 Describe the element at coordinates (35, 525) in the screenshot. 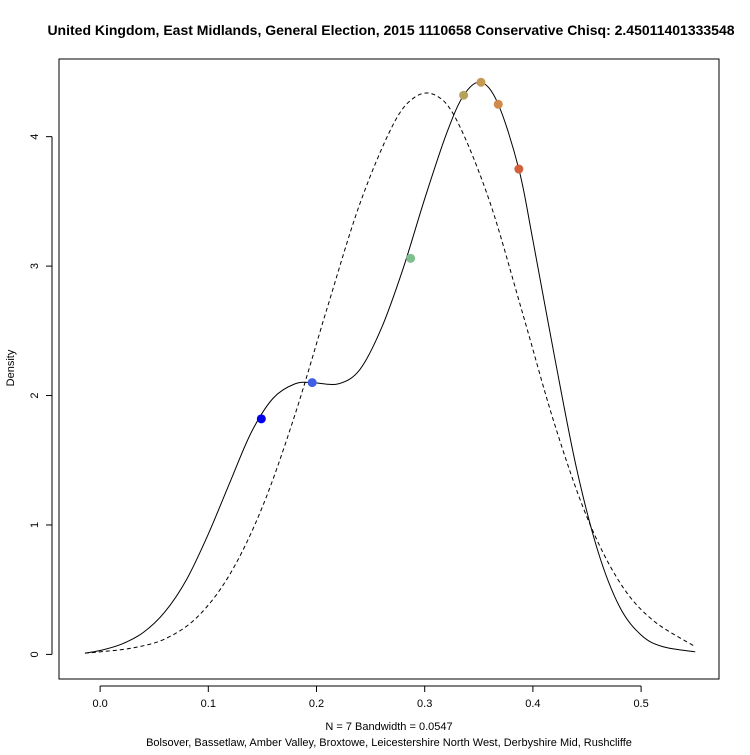

I see `y-tick-label: 1` at that location.